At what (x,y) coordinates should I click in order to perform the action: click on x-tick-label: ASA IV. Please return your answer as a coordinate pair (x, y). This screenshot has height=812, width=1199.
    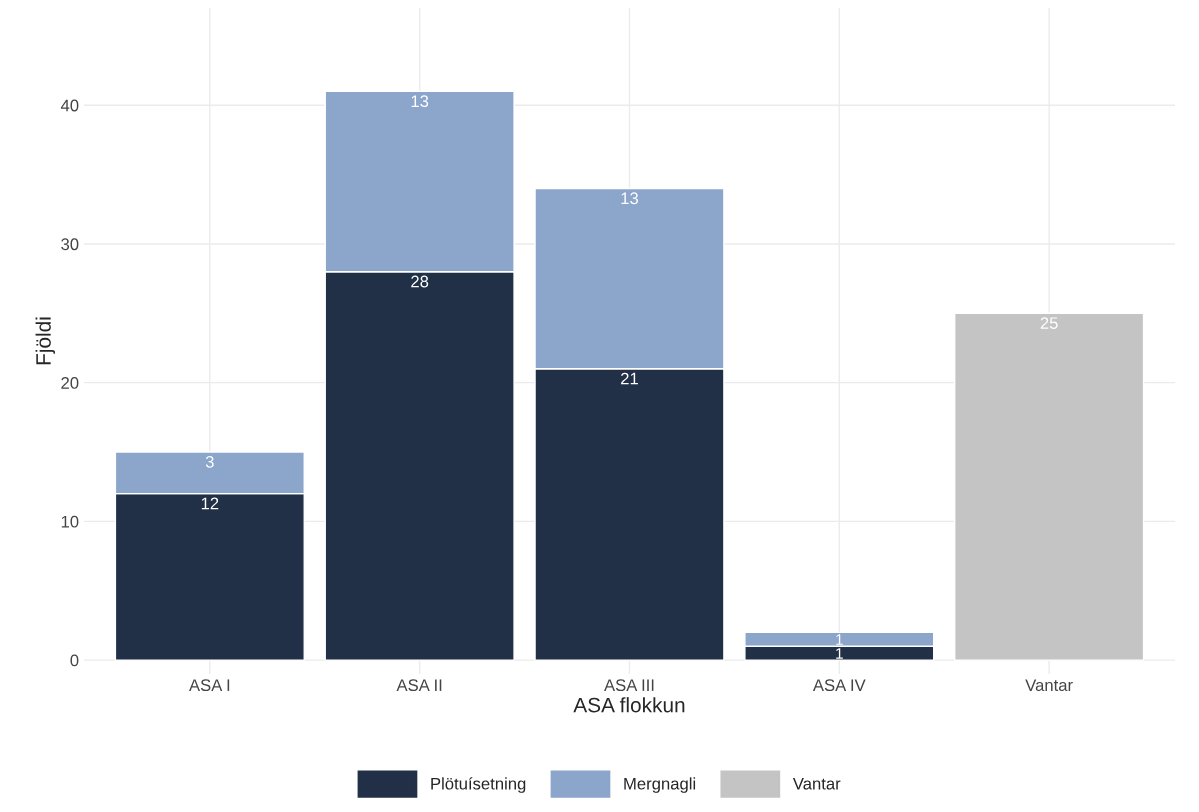
    Looking at the image, I should click on (839, 685).